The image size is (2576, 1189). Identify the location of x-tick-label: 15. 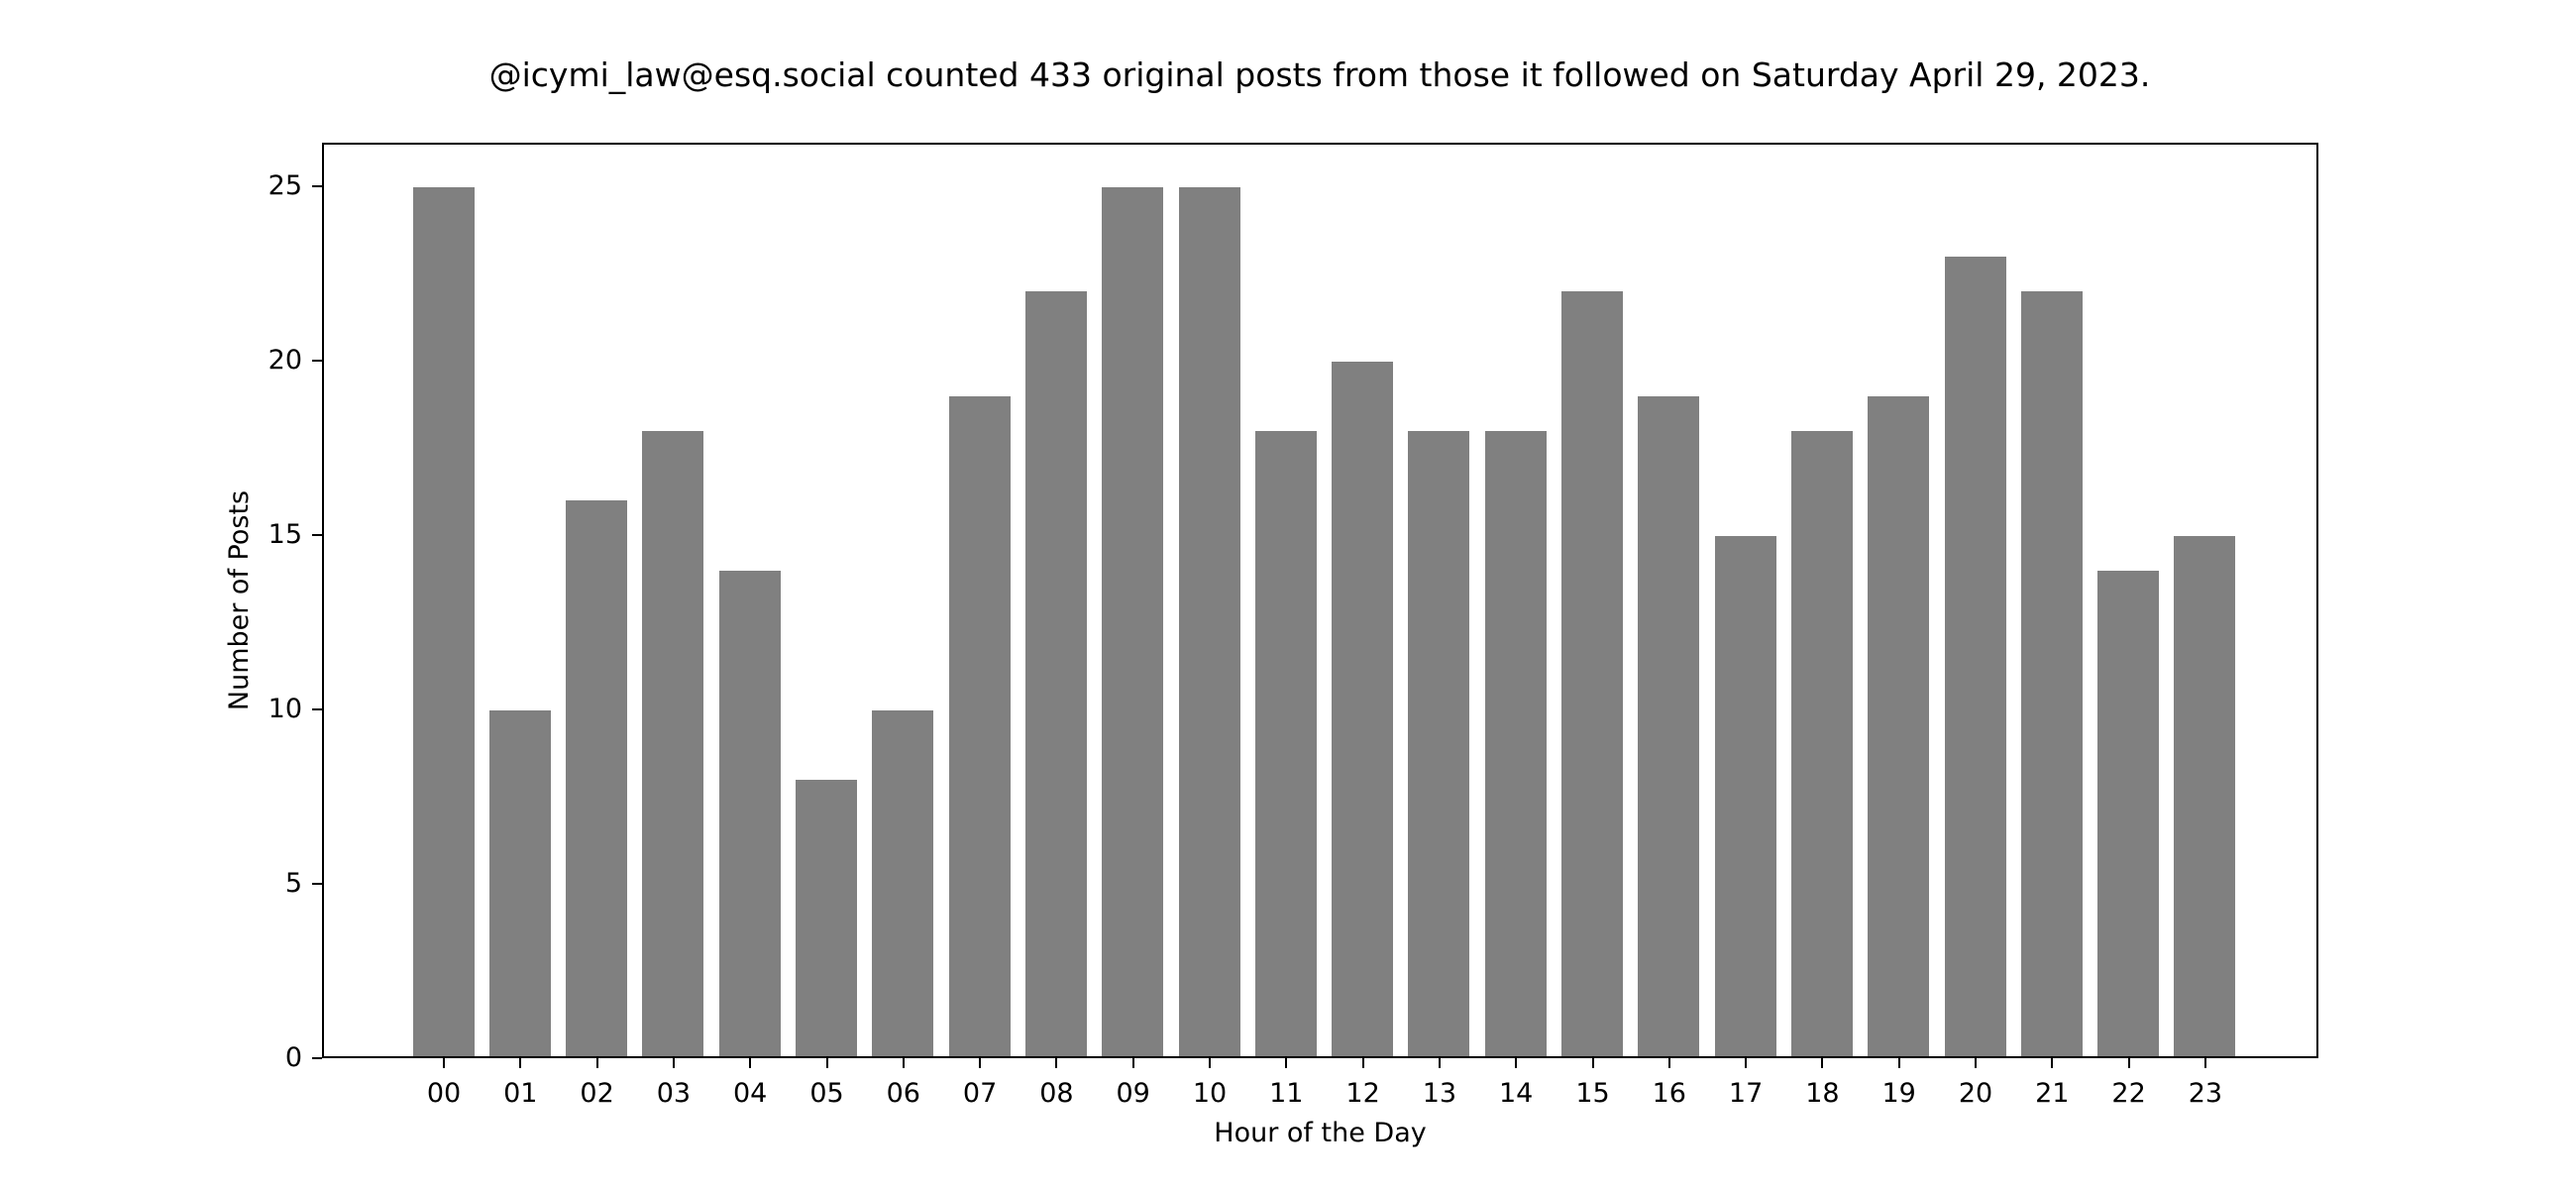
(1592, 1093).